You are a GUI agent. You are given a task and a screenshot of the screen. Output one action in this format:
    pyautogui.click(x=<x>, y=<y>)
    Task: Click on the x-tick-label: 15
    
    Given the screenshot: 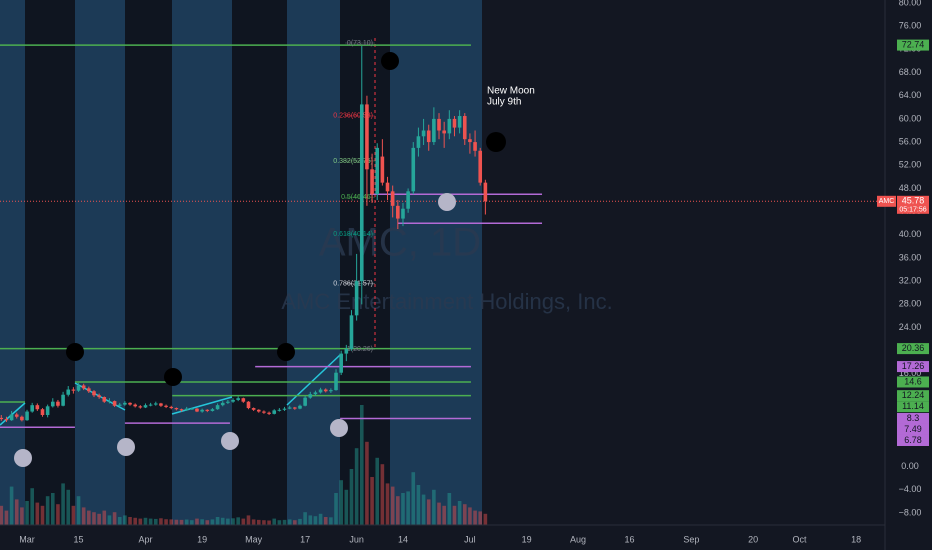 What is the action you would take?
    pyautogui.click(x=79, y=539)
    